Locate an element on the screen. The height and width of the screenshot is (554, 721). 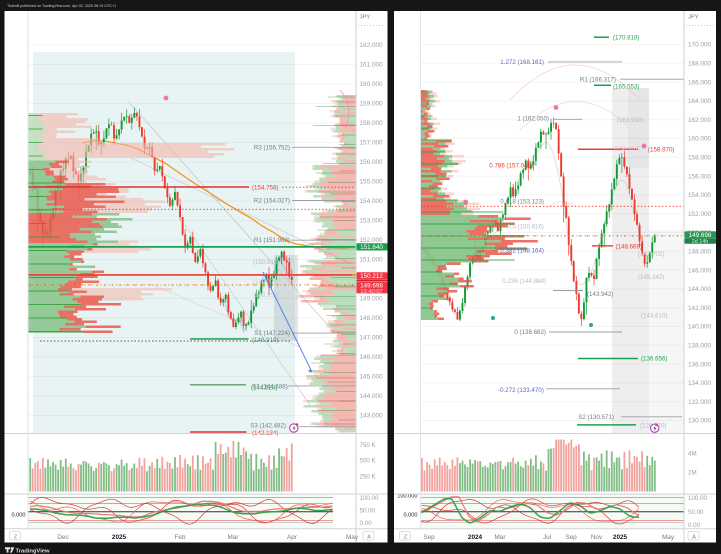
svg-text: 151.640 is located at coordinates (371, 247).